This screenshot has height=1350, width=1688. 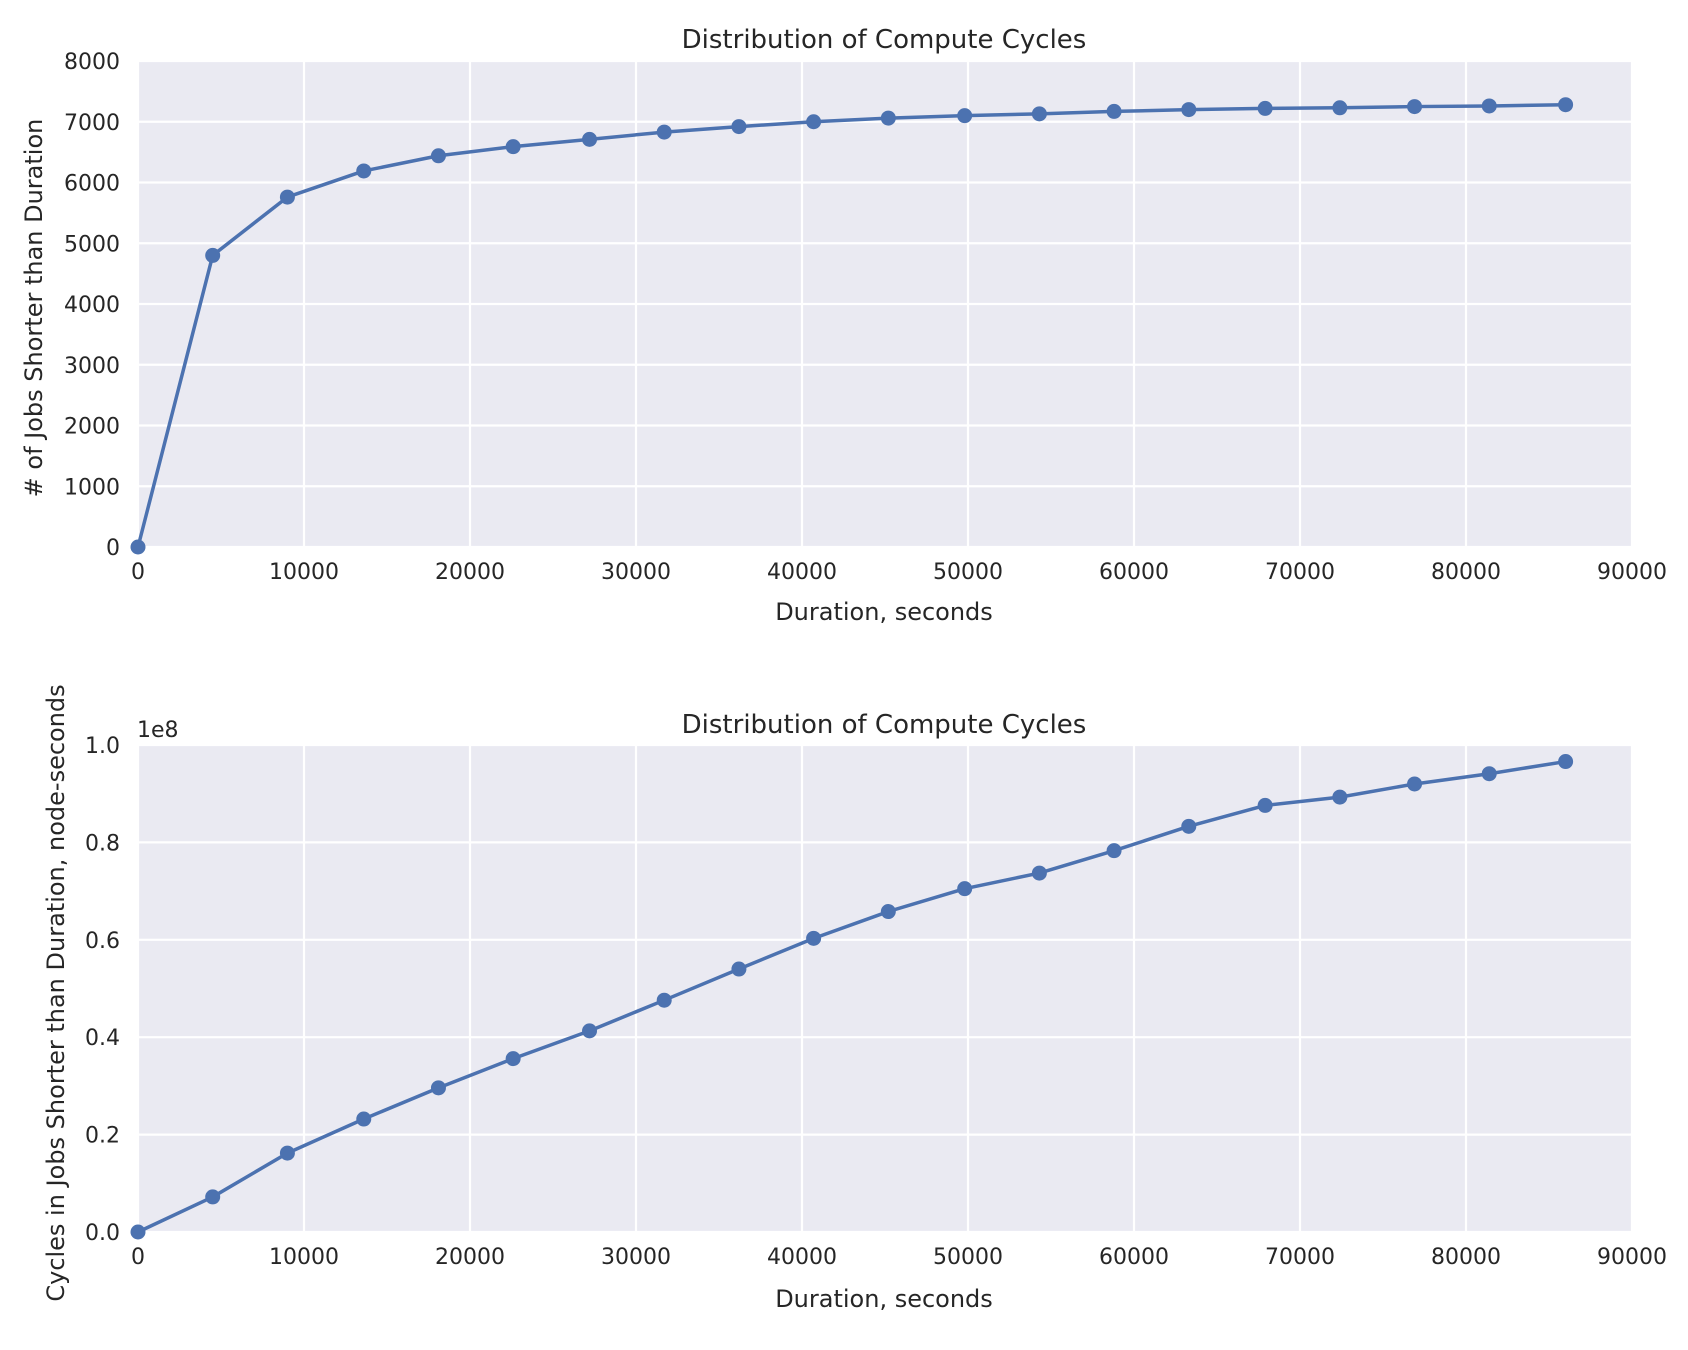 I want to click on top-x-tick-label: 50000, so click(x=968, y=572).